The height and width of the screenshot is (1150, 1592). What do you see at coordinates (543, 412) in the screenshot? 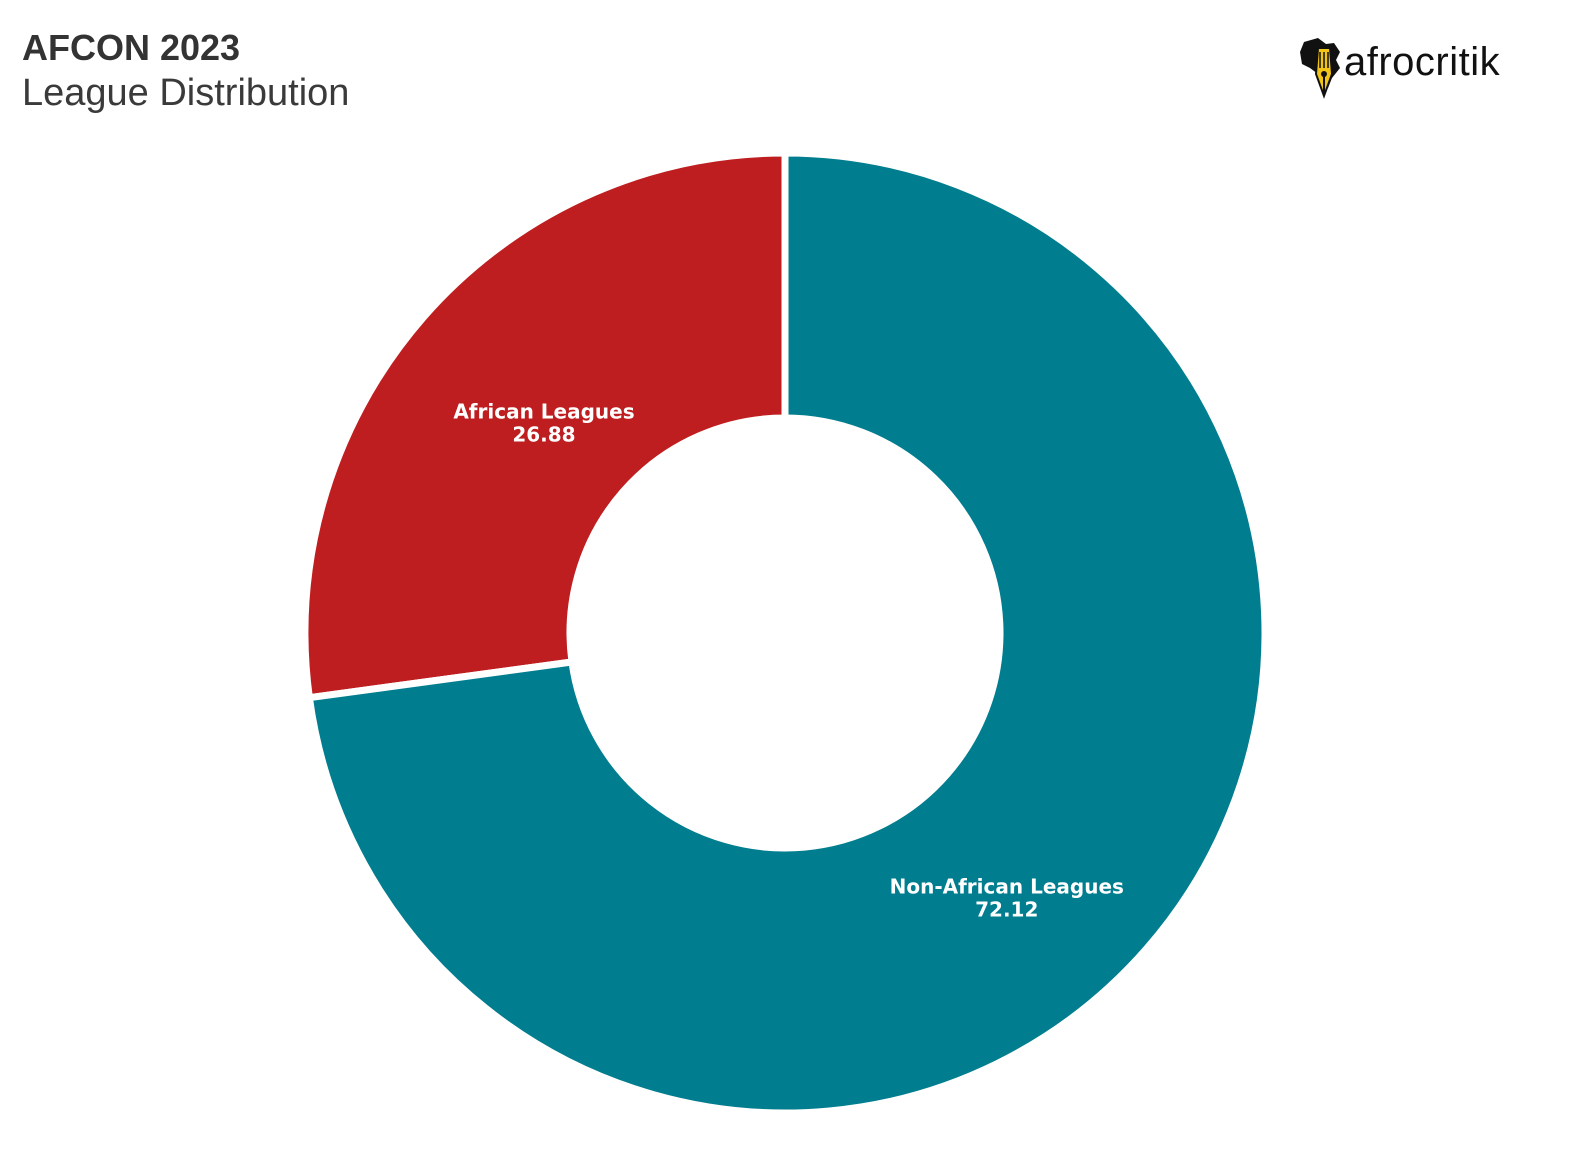
I see `slice-label-african-leagues: African Leagues` at bounding box center [543, 412].